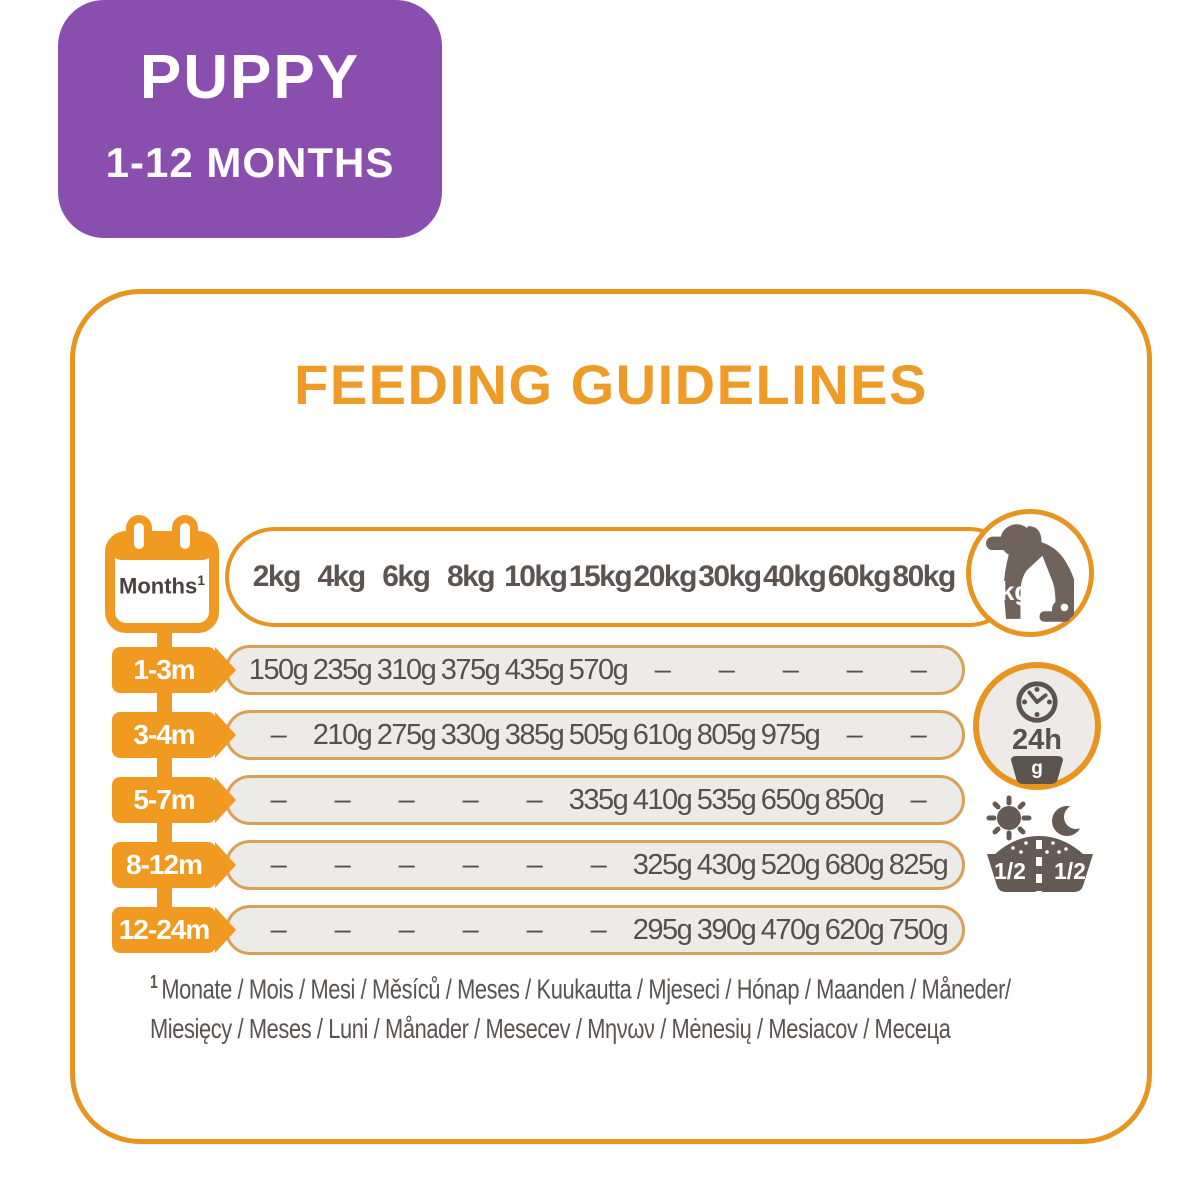 The image size is (1200, 1200). I want to click on feeding-cell: 750g, so click(918, 929).